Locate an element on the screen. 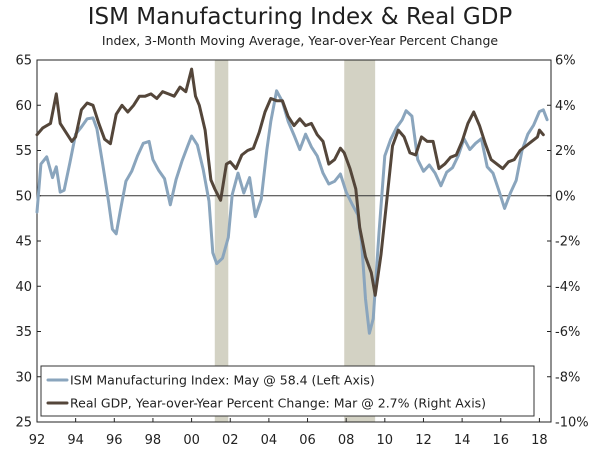 The image size is (600, 452). right-tick-label: 2% is located at coordinates (565, 151).